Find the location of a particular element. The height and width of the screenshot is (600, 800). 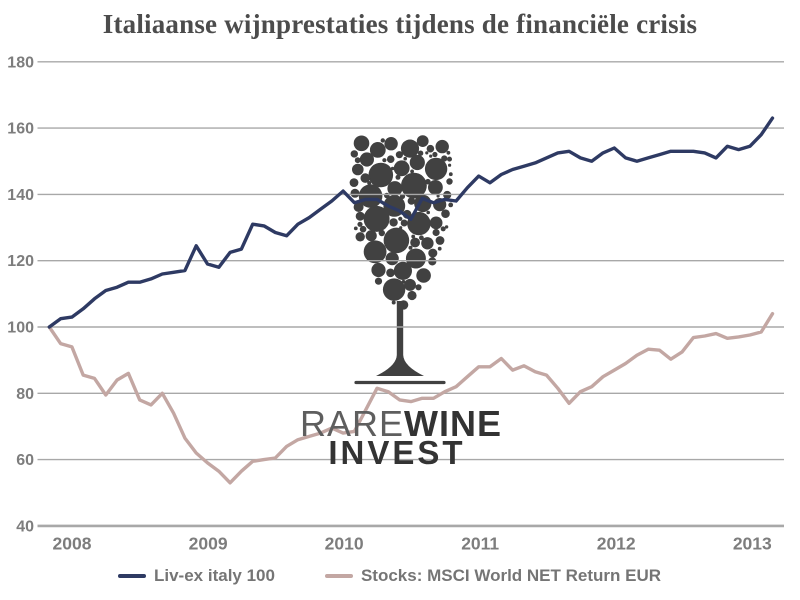

x-axis-tick-label: 2012 is located at coordinates (616, 544).